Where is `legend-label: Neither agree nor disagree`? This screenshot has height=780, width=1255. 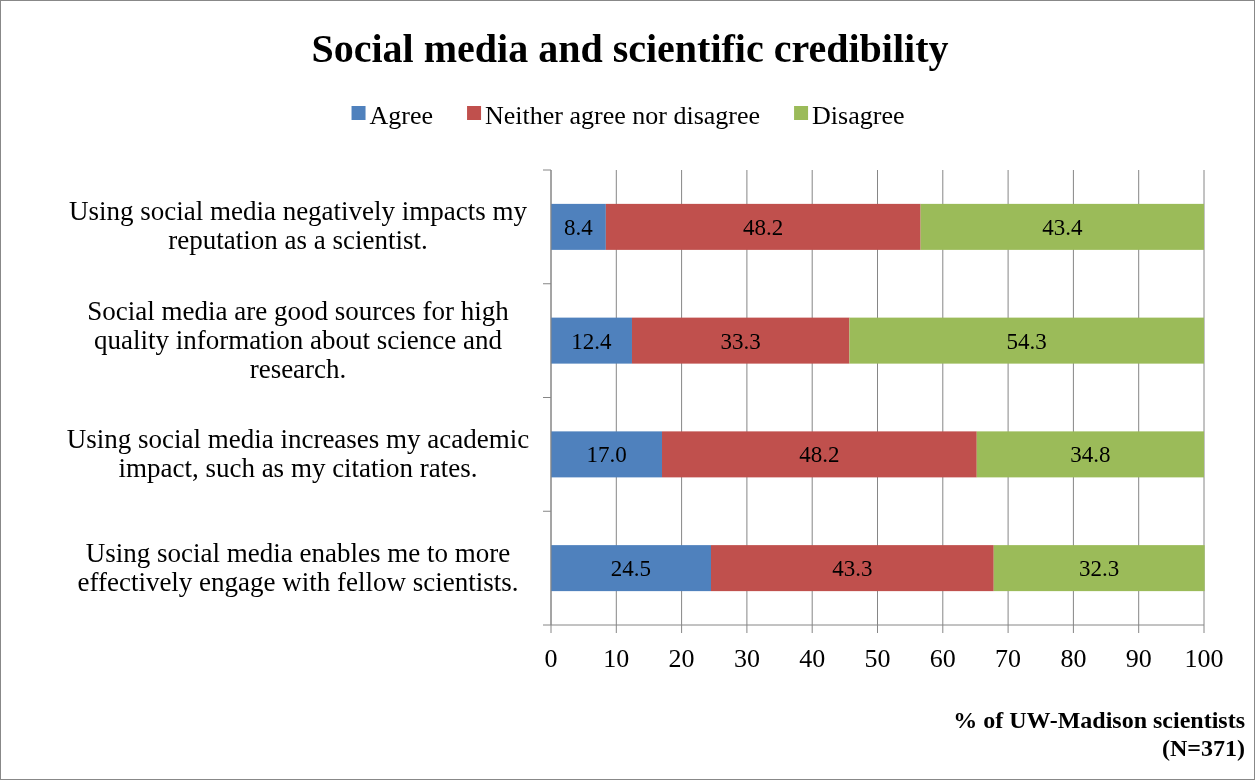 legend-label: Neither agree nor disagree is located at coordinates (623, 115).